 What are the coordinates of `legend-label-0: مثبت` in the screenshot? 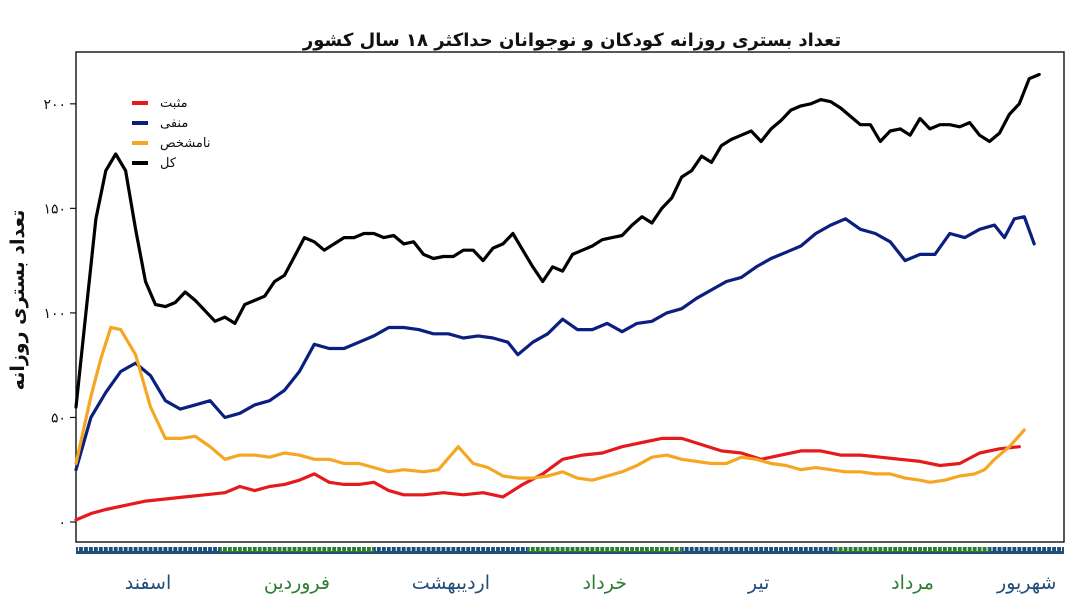 It's located at (174, 103).